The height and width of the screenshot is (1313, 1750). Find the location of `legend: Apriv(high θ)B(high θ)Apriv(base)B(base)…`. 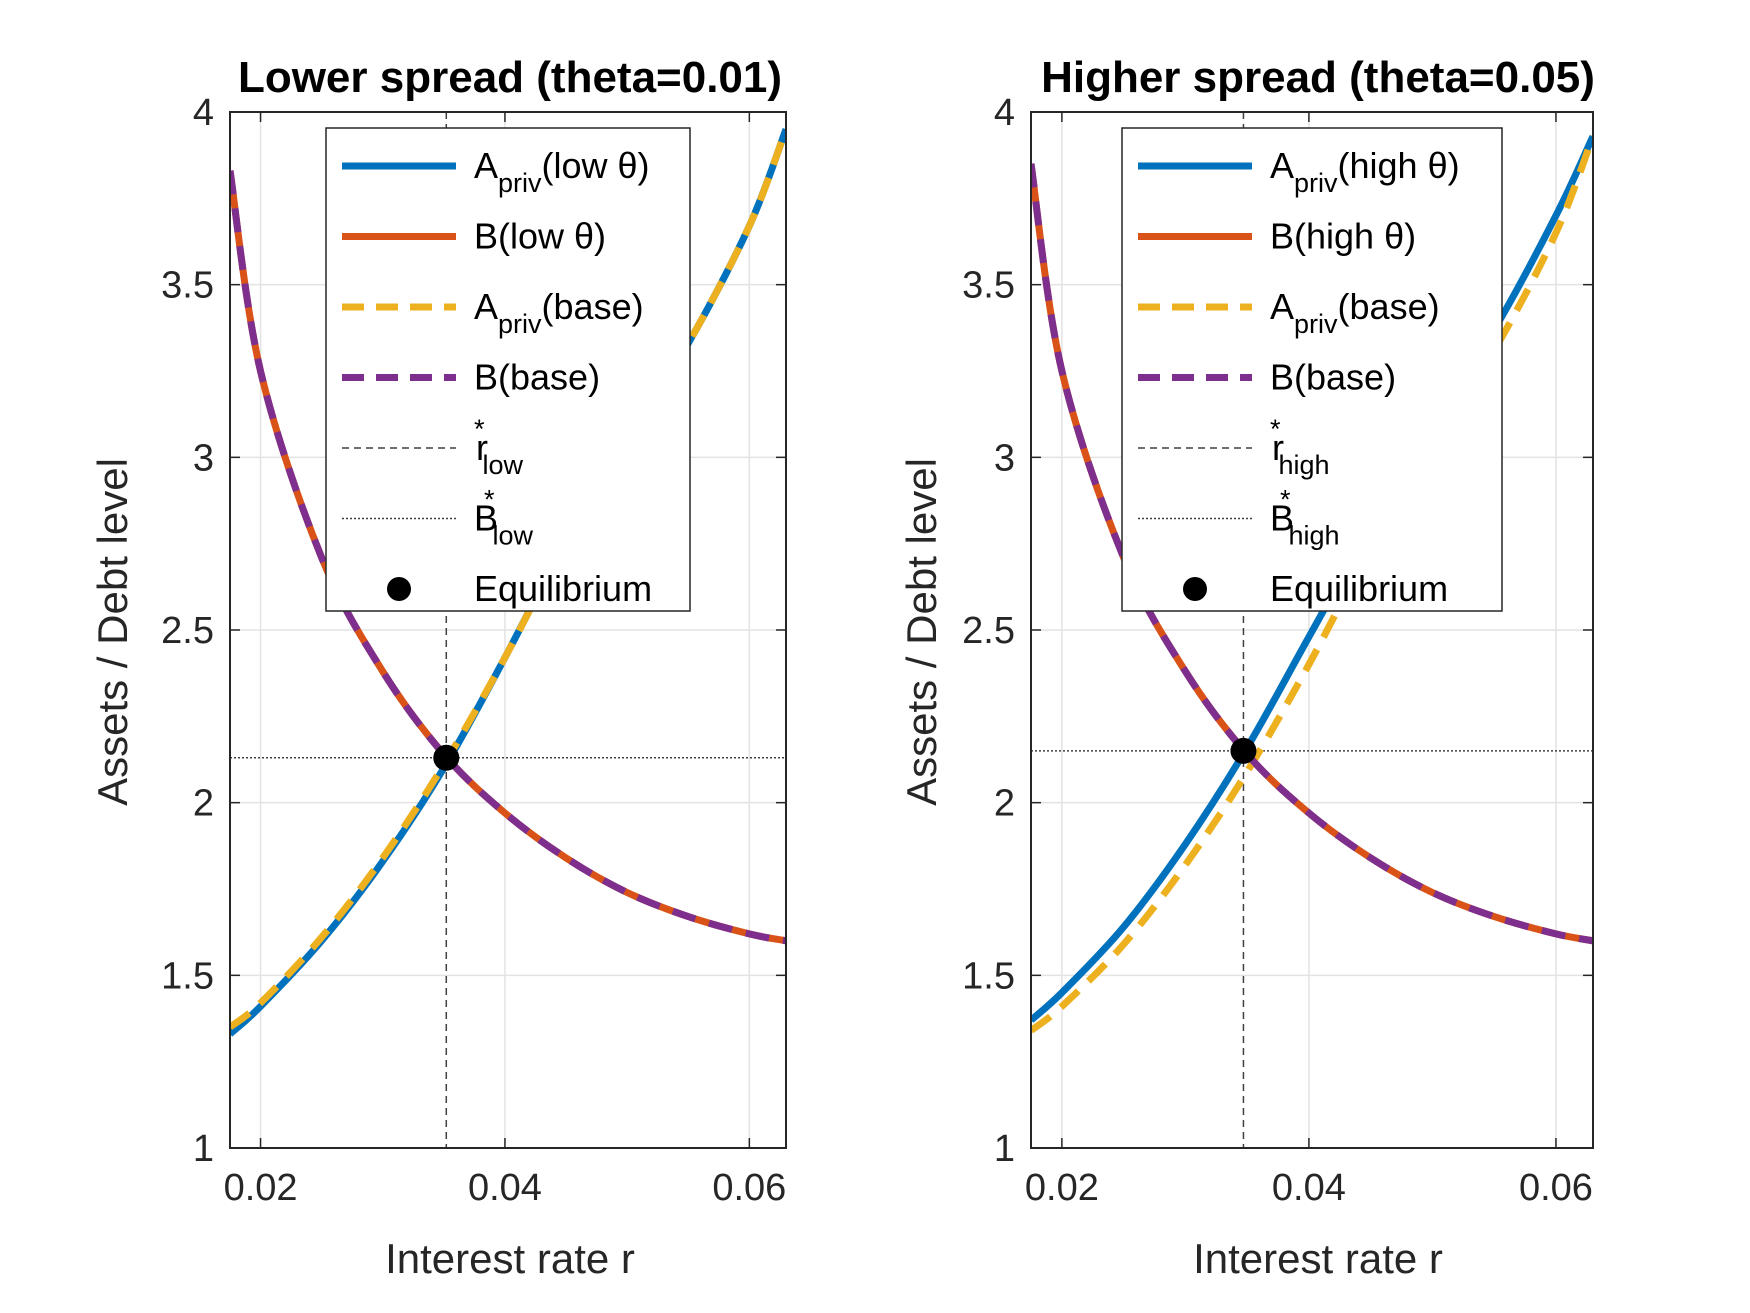

legend: Apriv(high θ)B(high θ)Apriv(base)B(base)… is located at coordinates (1312, 369).